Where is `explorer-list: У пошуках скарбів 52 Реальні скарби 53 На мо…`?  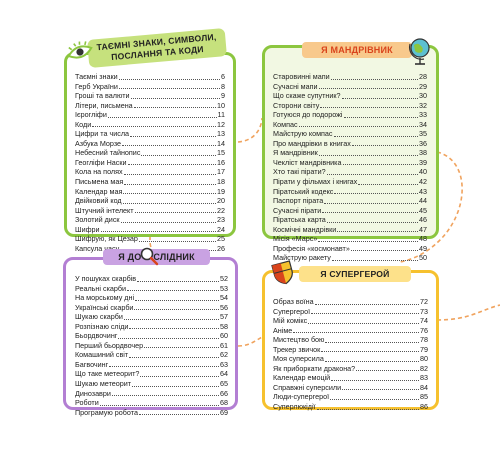
explorer-list: У пошуках скарбів 52 Реальні скарби 53 На мо… is located at coordinates (151, 345).